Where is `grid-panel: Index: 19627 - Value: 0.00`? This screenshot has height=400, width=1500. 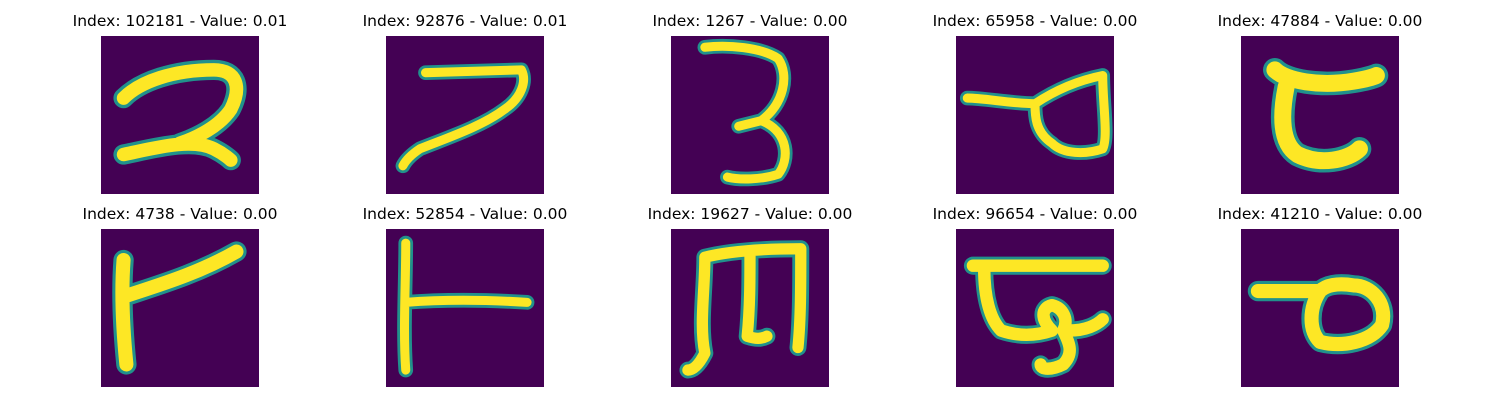
grid-panel: Index: 19627 - Value: 0.00 is located at coordinates (750, 295).